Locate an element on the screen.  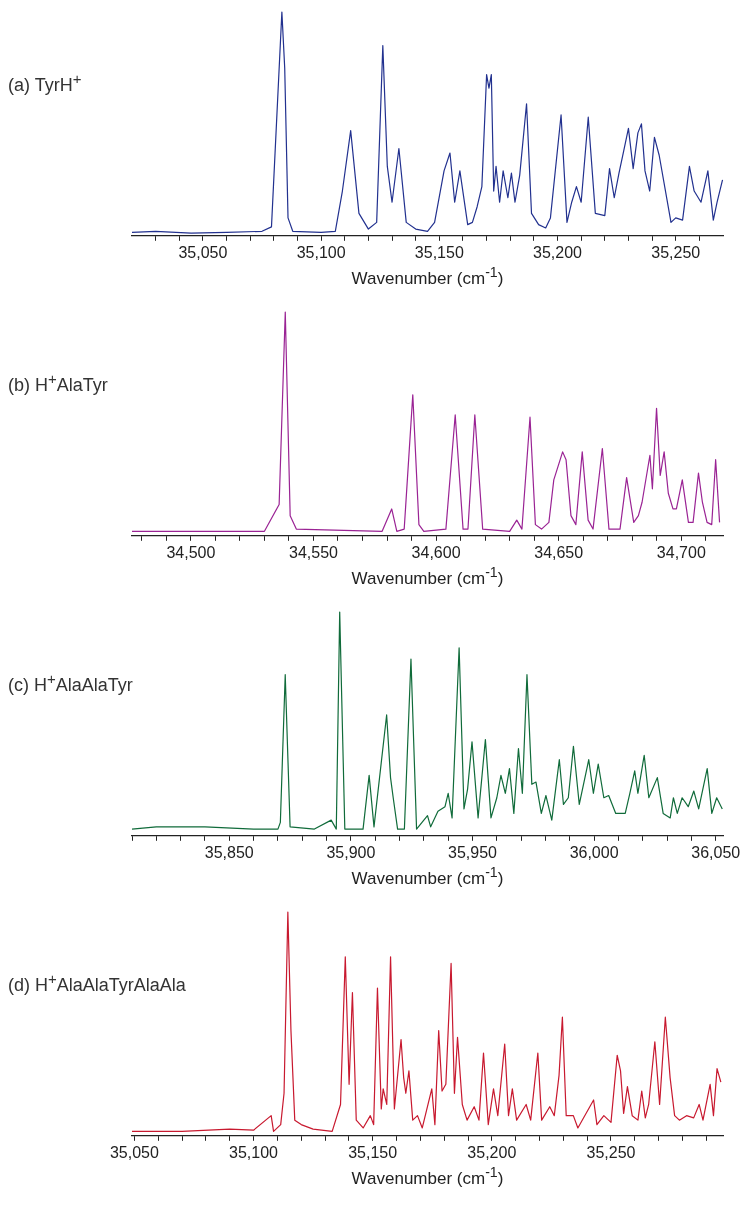
x-tick-label: 35,950 is located at coordinates (473, 852).